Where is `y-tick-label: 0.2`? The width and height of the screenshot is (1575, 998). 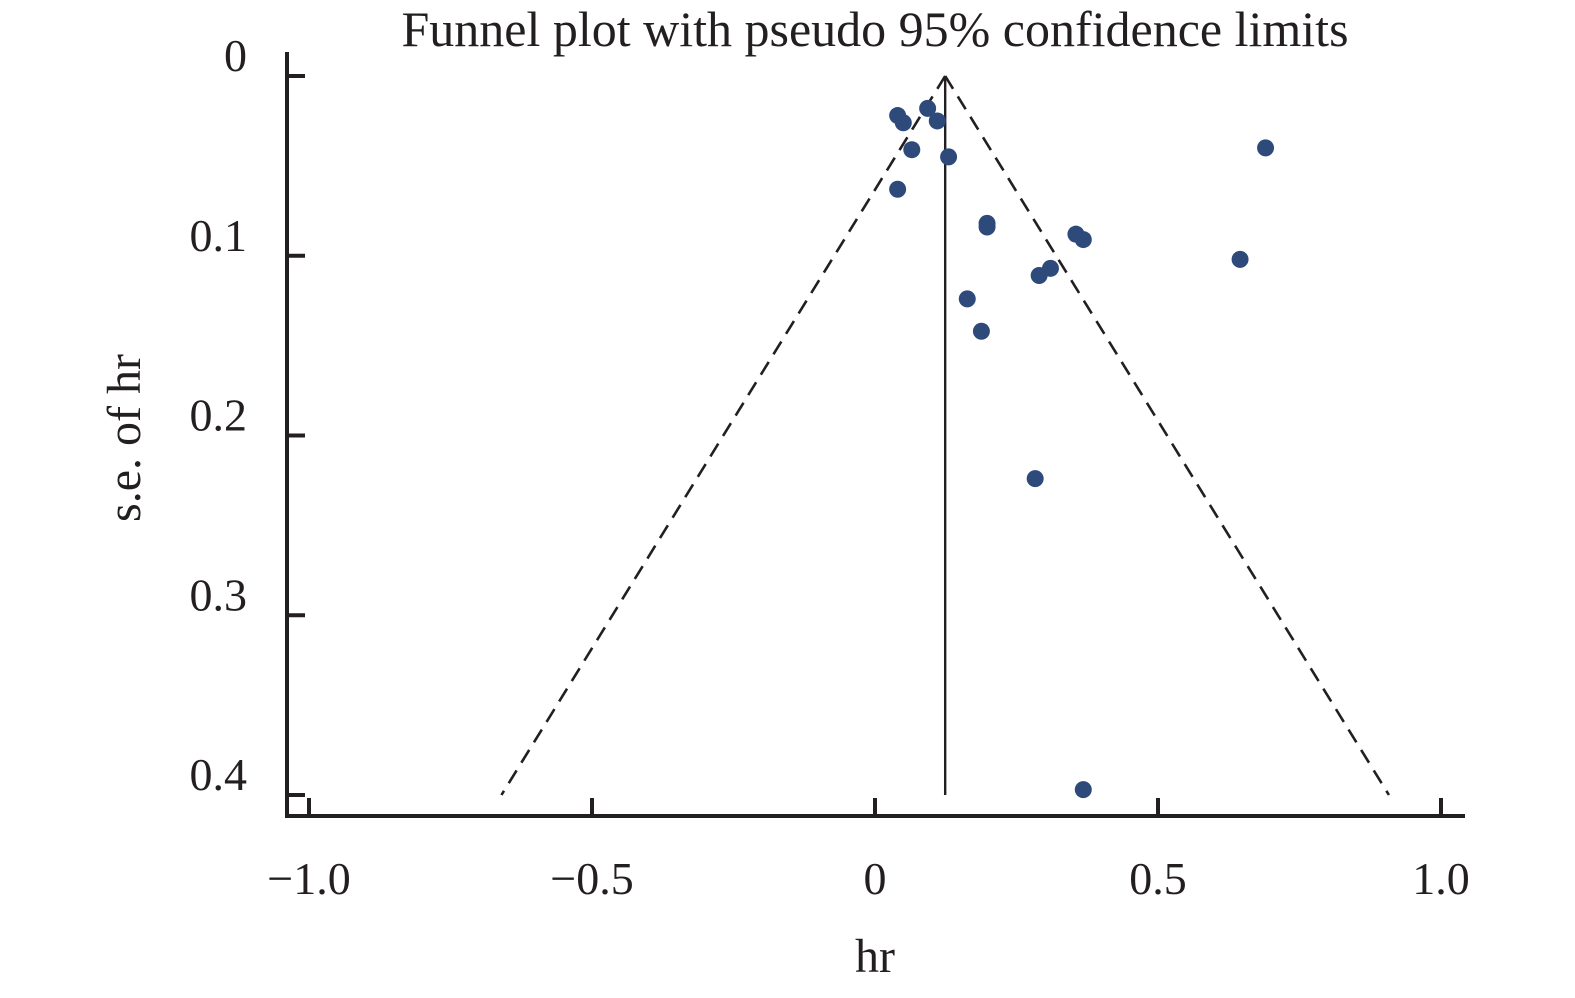 y-tick-label: 0.2 is located at coordinates (219, 415).